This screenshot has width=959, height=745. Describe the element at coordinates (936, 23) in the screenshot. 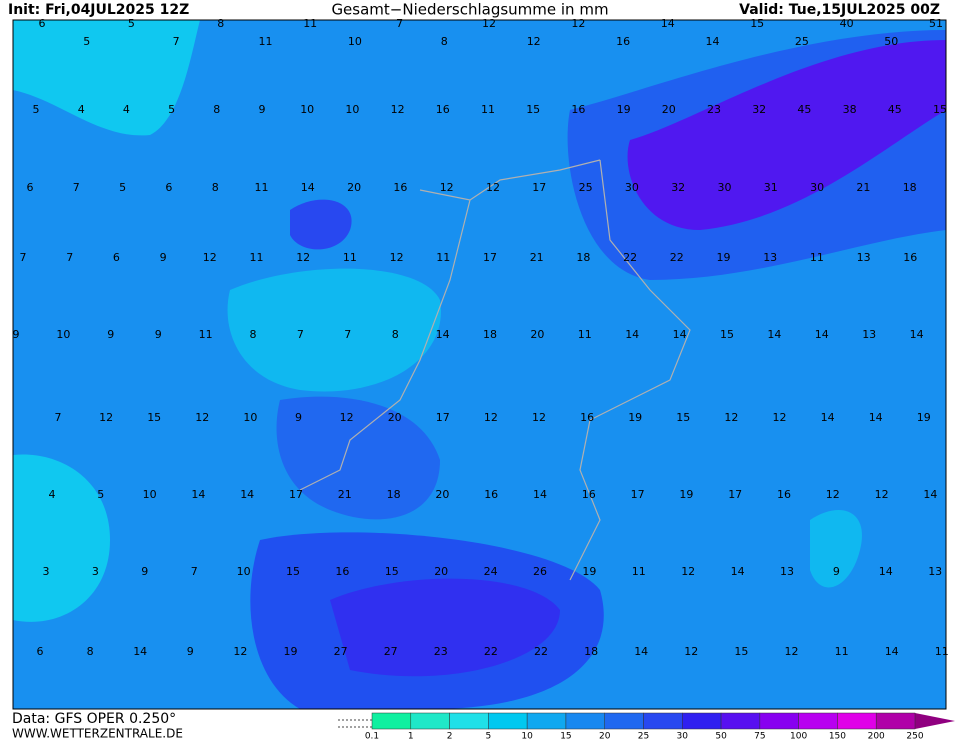

I see `precip-value: 51` at that location.